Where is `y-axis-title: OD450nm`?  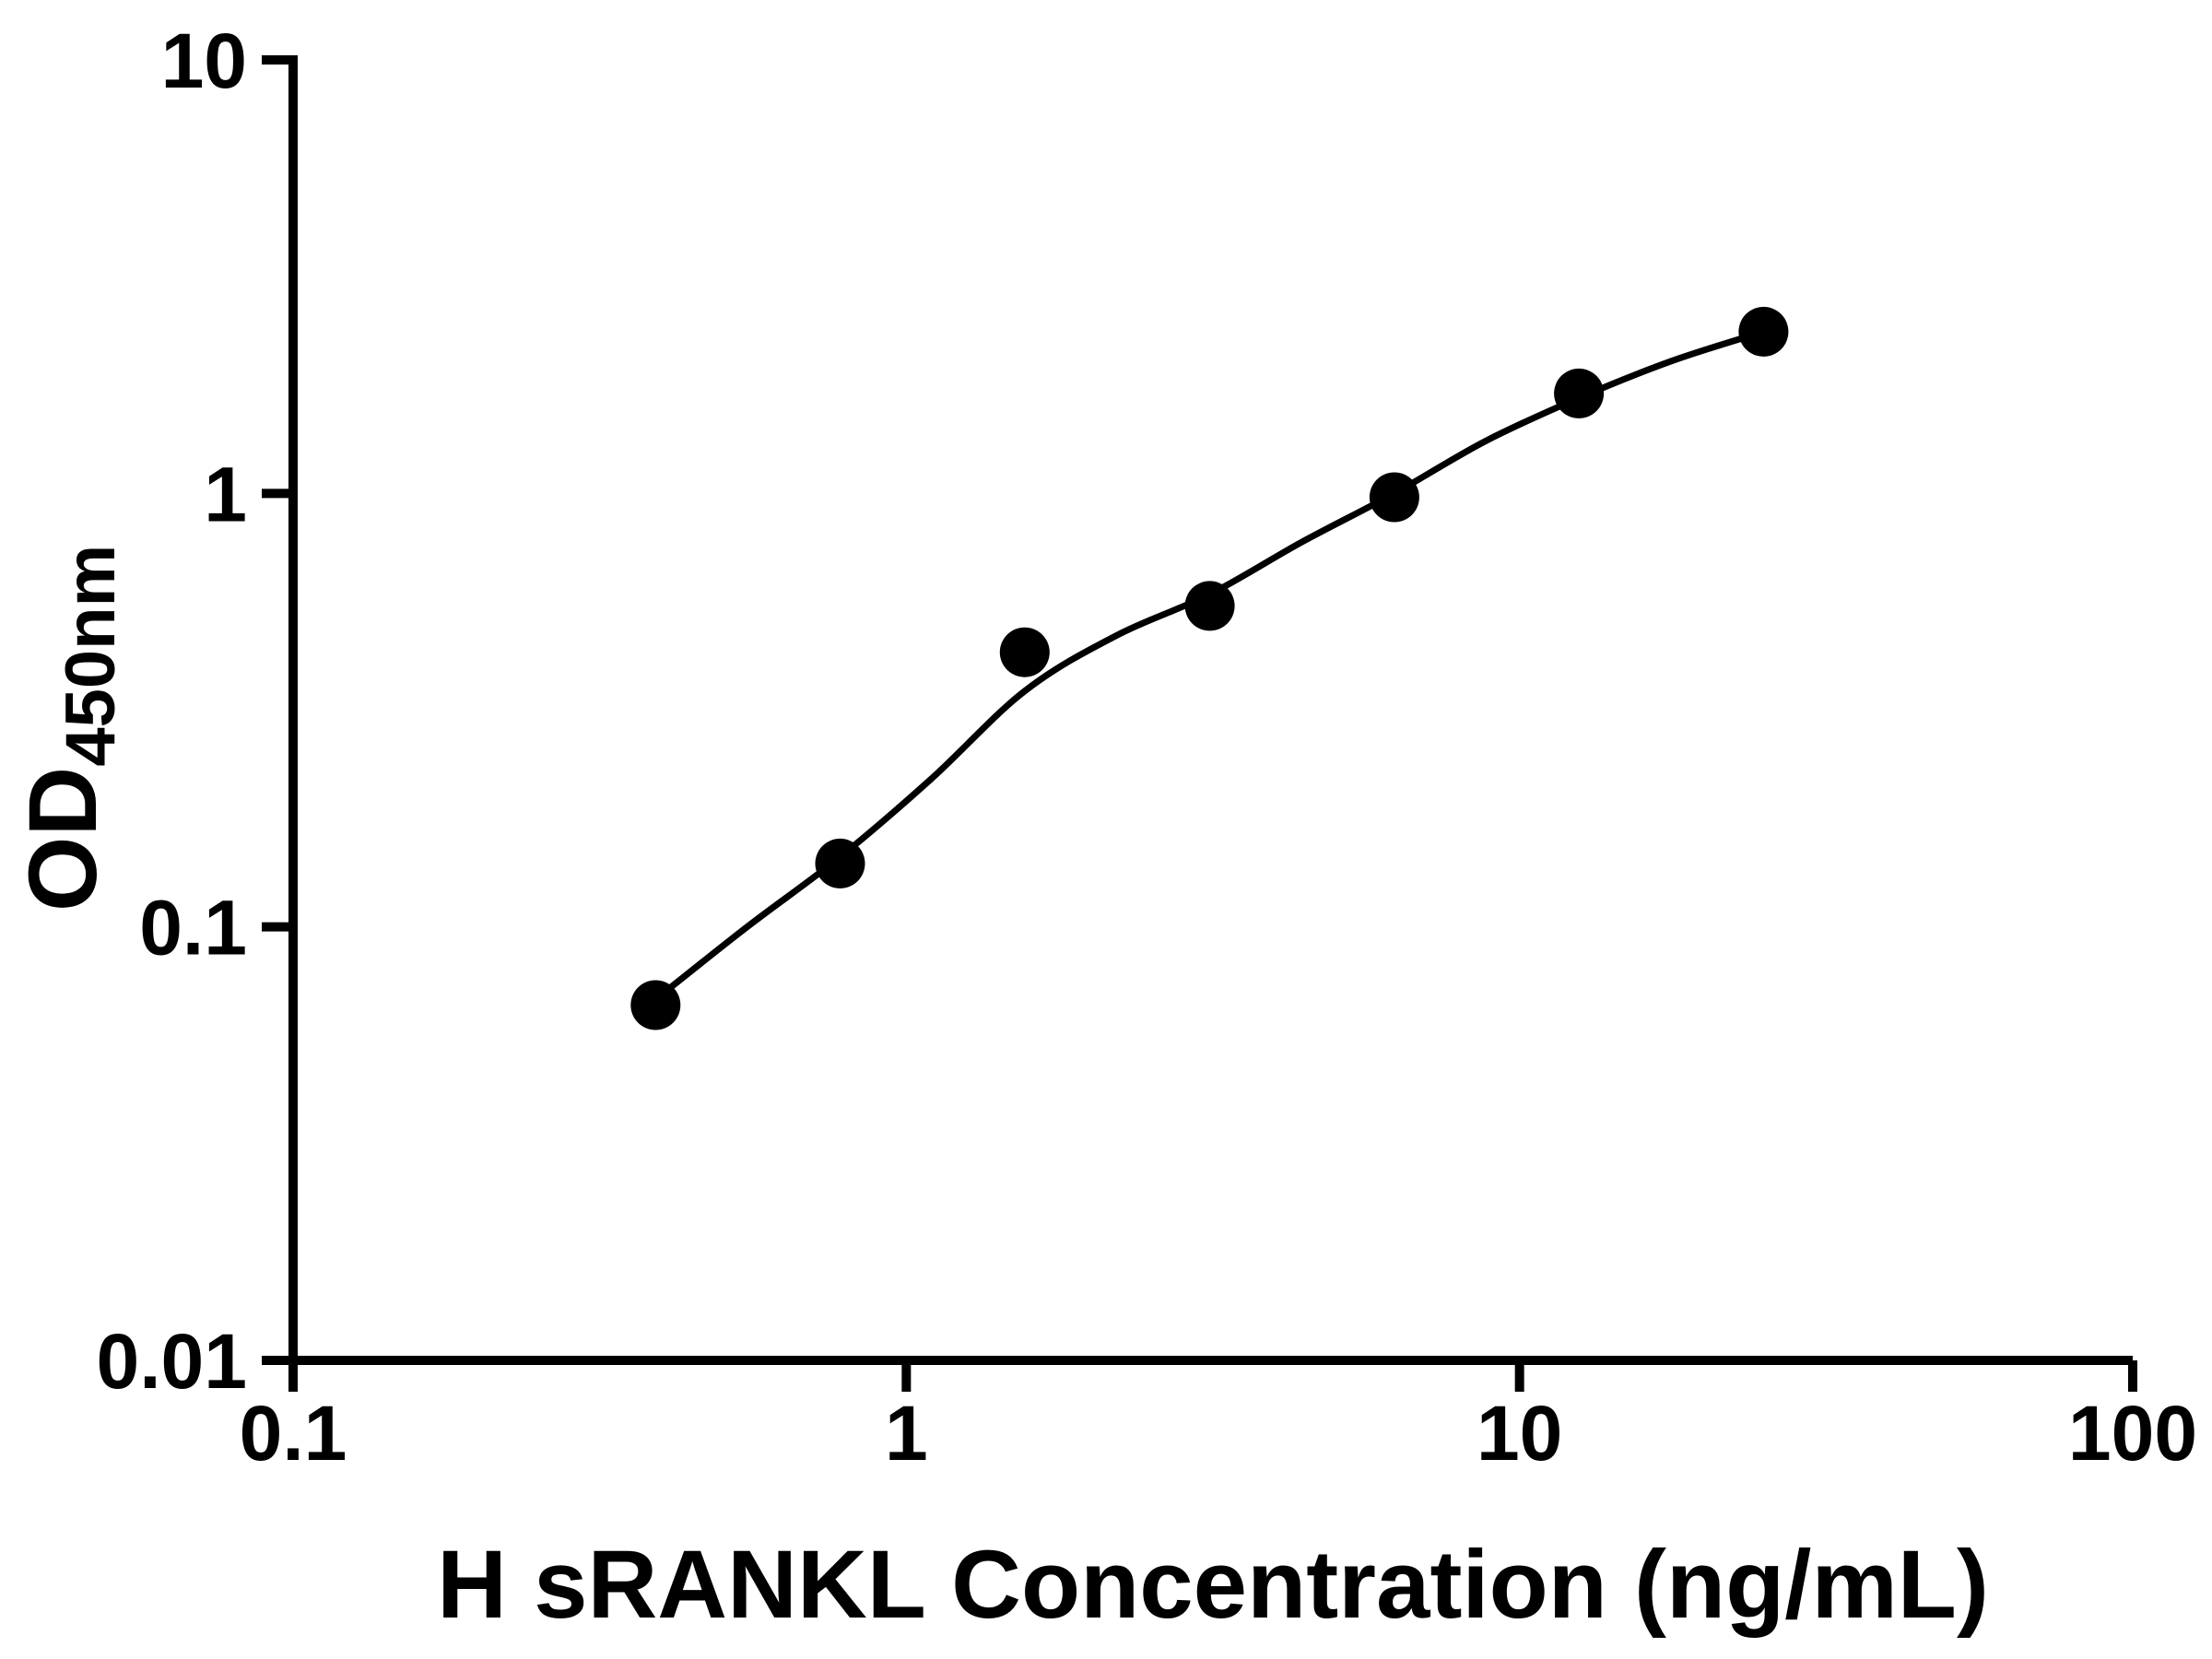
y-axis-title: OD450nm is located at coordinates (69, 728).